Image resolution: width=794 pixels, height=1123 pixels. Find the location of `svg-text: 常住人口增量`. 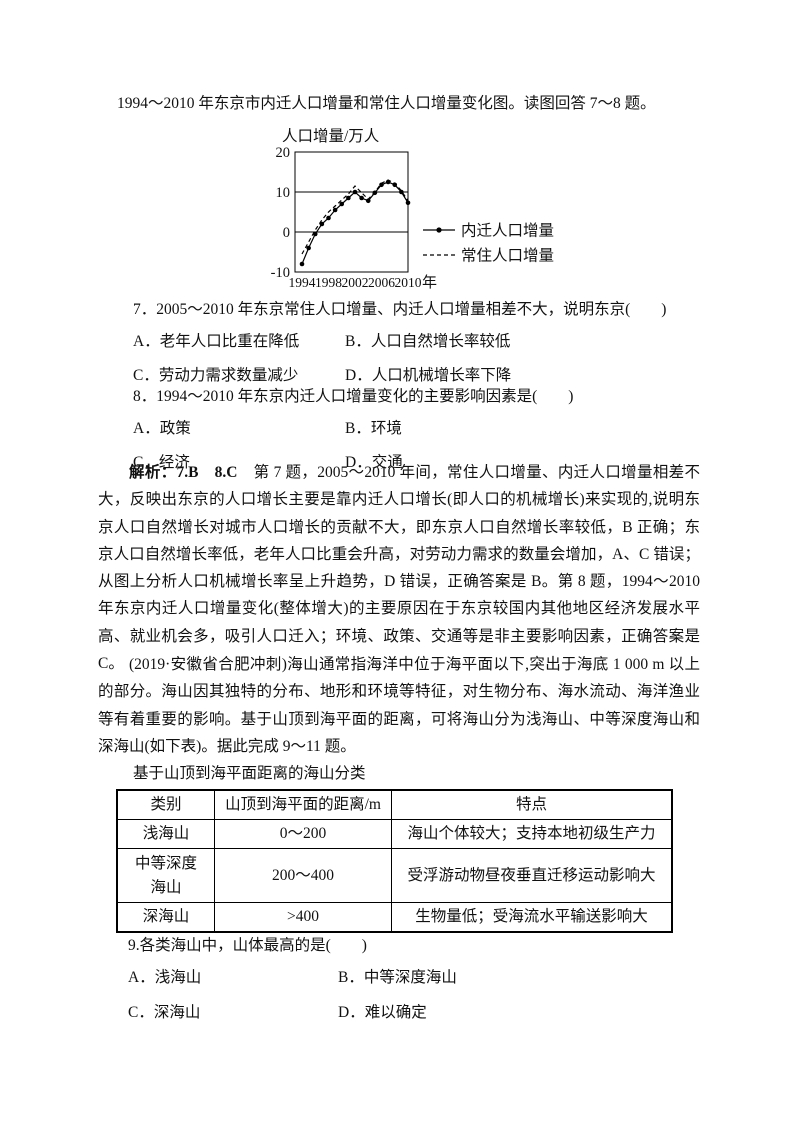

svg-text: 常住人口增量 is located at coordinates (507, 256).